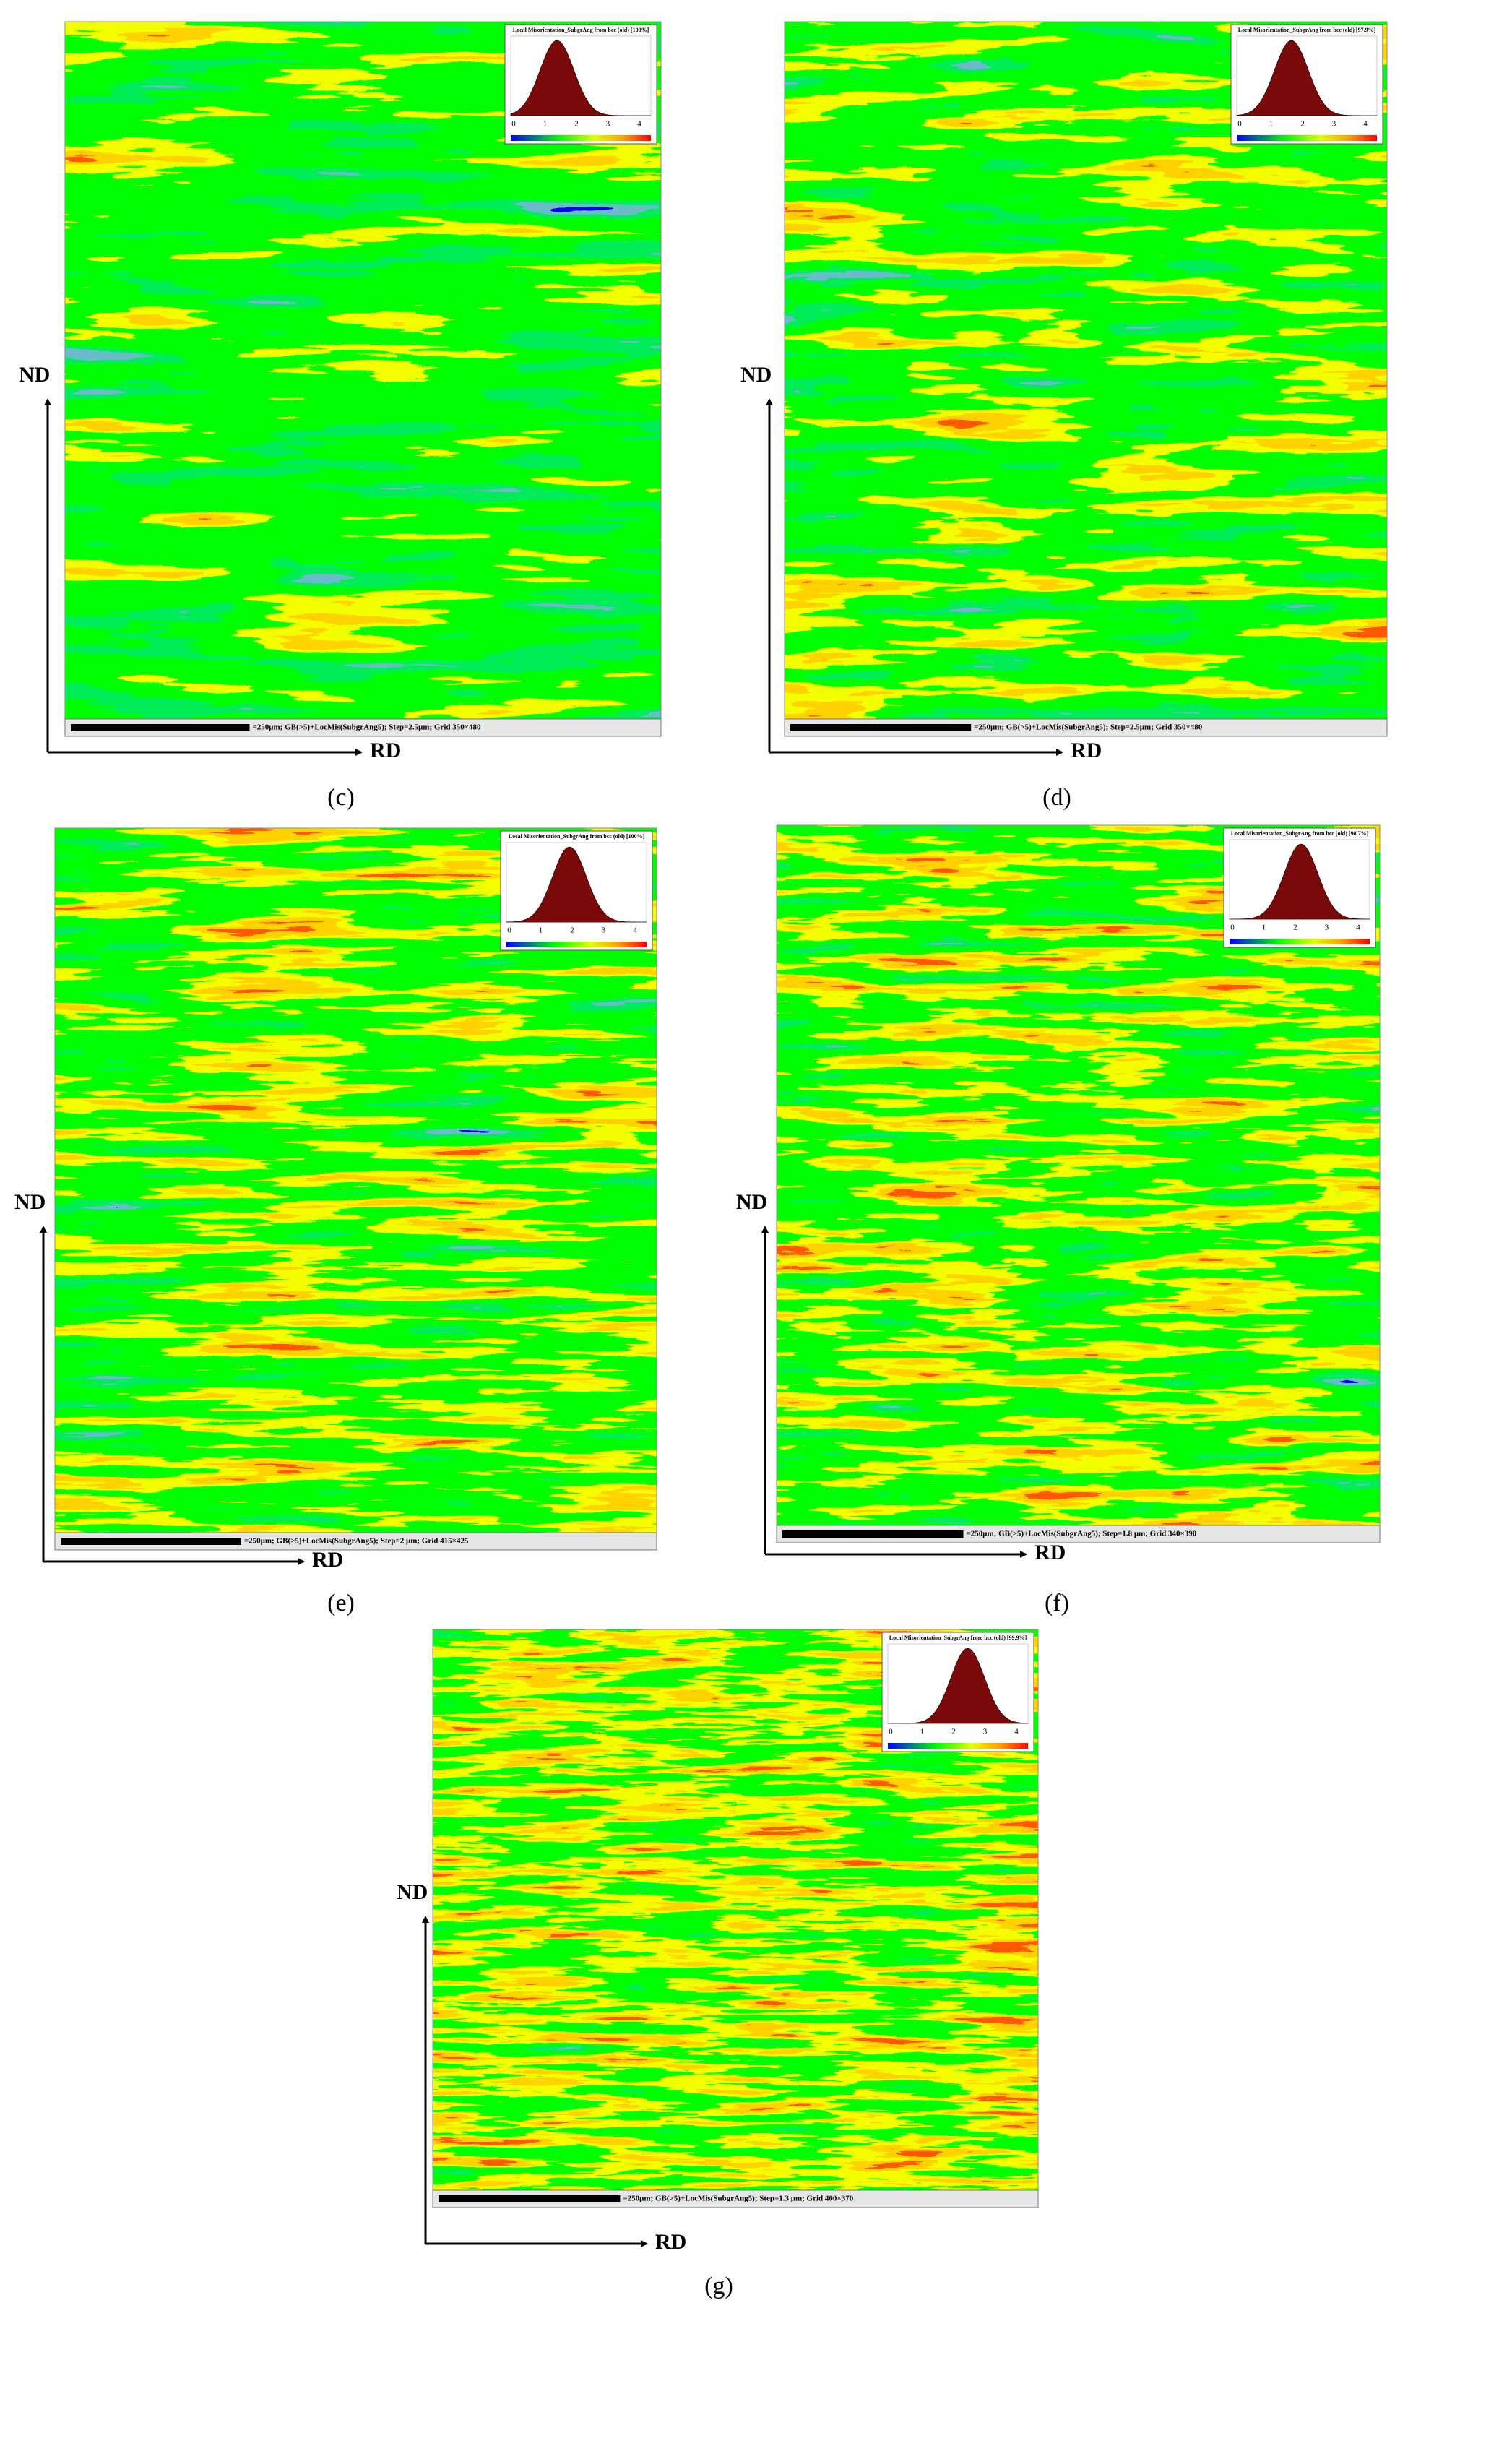  What do you see at coordinates (341, 1603) in the screenshot?
I see `panel-label: (e)` at bounding box center [341, 1603].